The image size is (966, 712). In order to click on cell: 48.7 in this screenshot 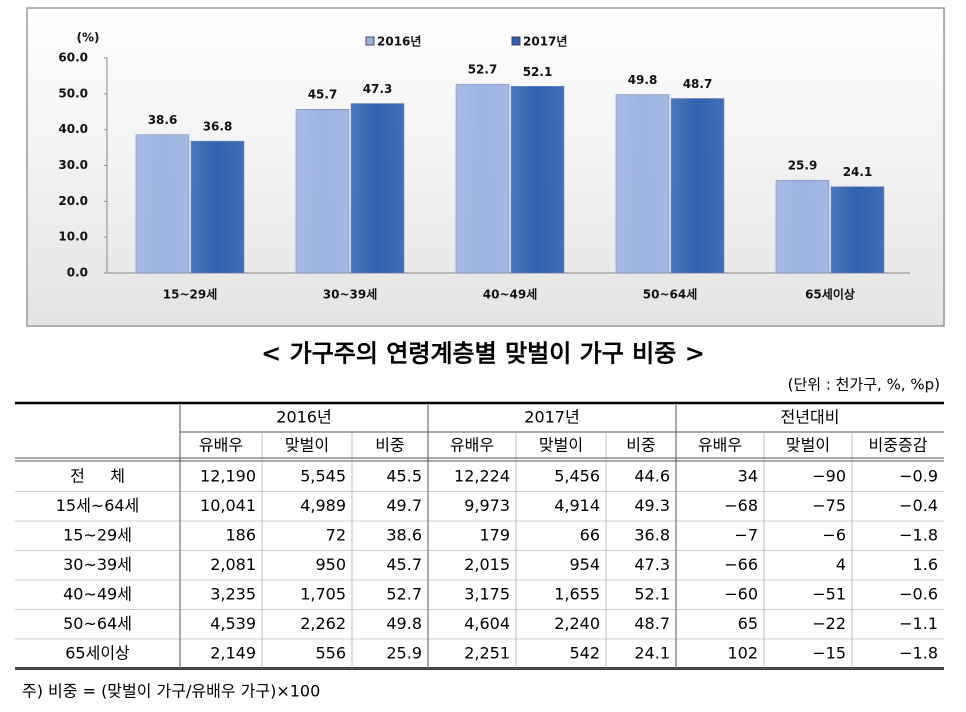, I will do `click(652, 623)`.